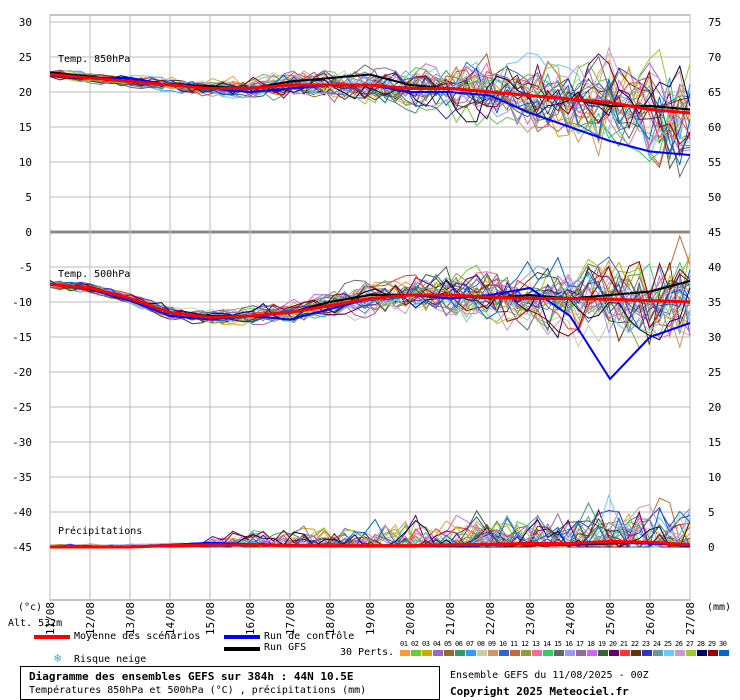  What do you see at coordinates (22, 442) in the screenshot?
I see `left-tick-label: -30` at bounding box center [22, 442].